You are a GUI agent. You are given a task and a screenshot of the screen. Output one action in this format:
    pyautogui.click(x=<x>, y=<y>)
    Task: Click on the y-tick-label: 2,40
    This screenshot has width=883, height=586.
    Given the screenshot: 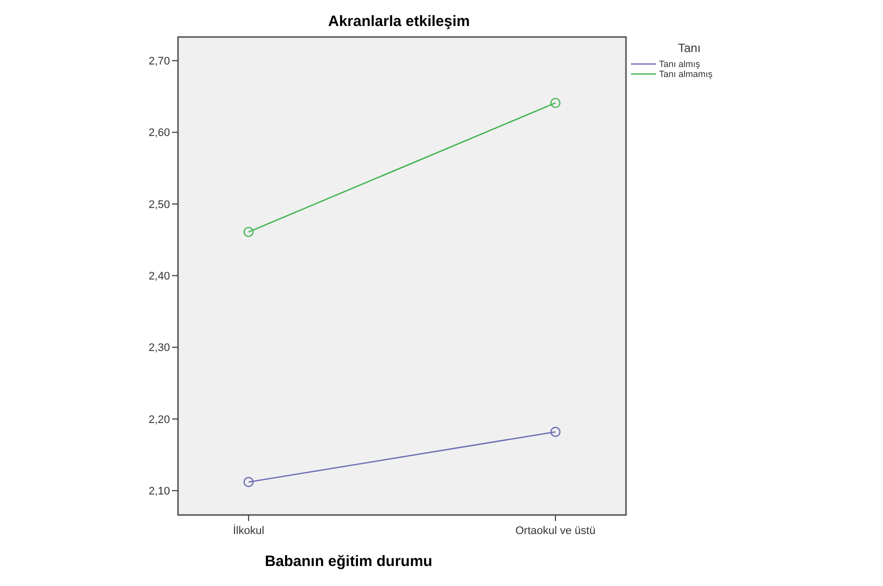 What is the action you would take?
    pyautogui.click(x=159, y=276)
    